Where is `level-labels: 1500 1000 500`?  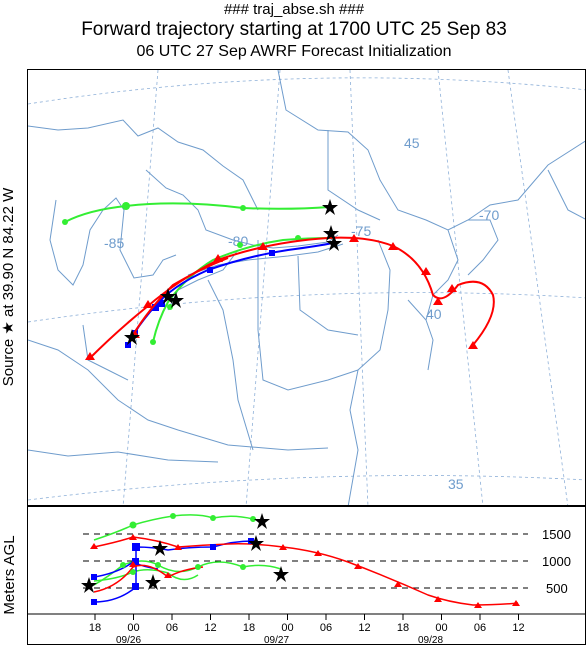
level-labels: 1500 1000 500 is located at coordinates (556, 561).